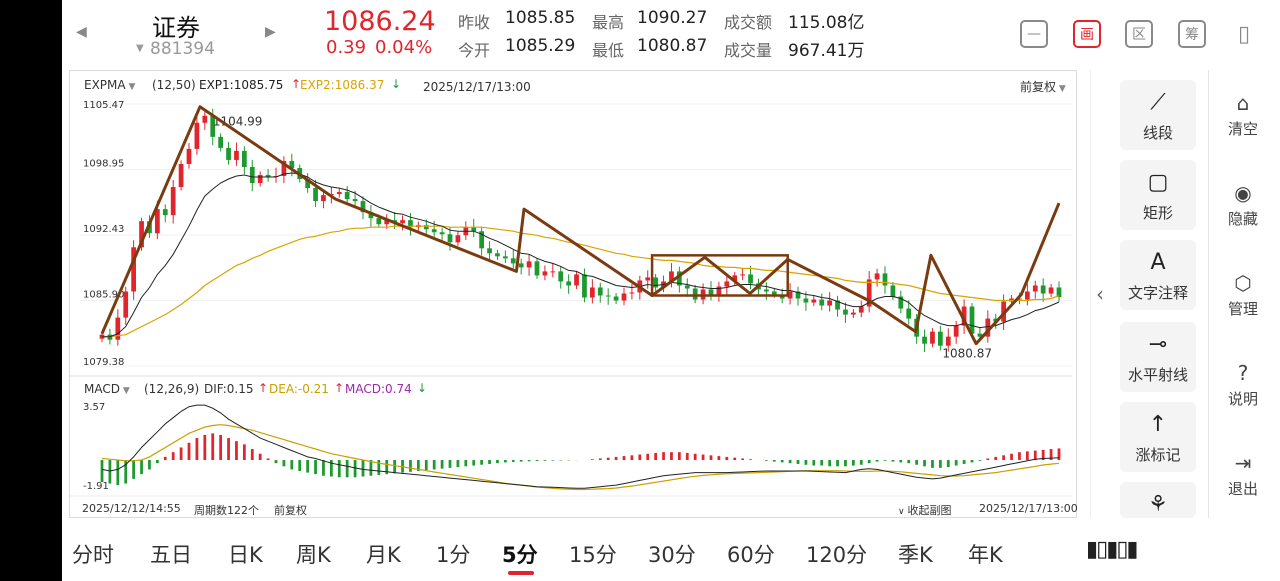  I want to click on stat-label: 昨收, so click(474, 22).